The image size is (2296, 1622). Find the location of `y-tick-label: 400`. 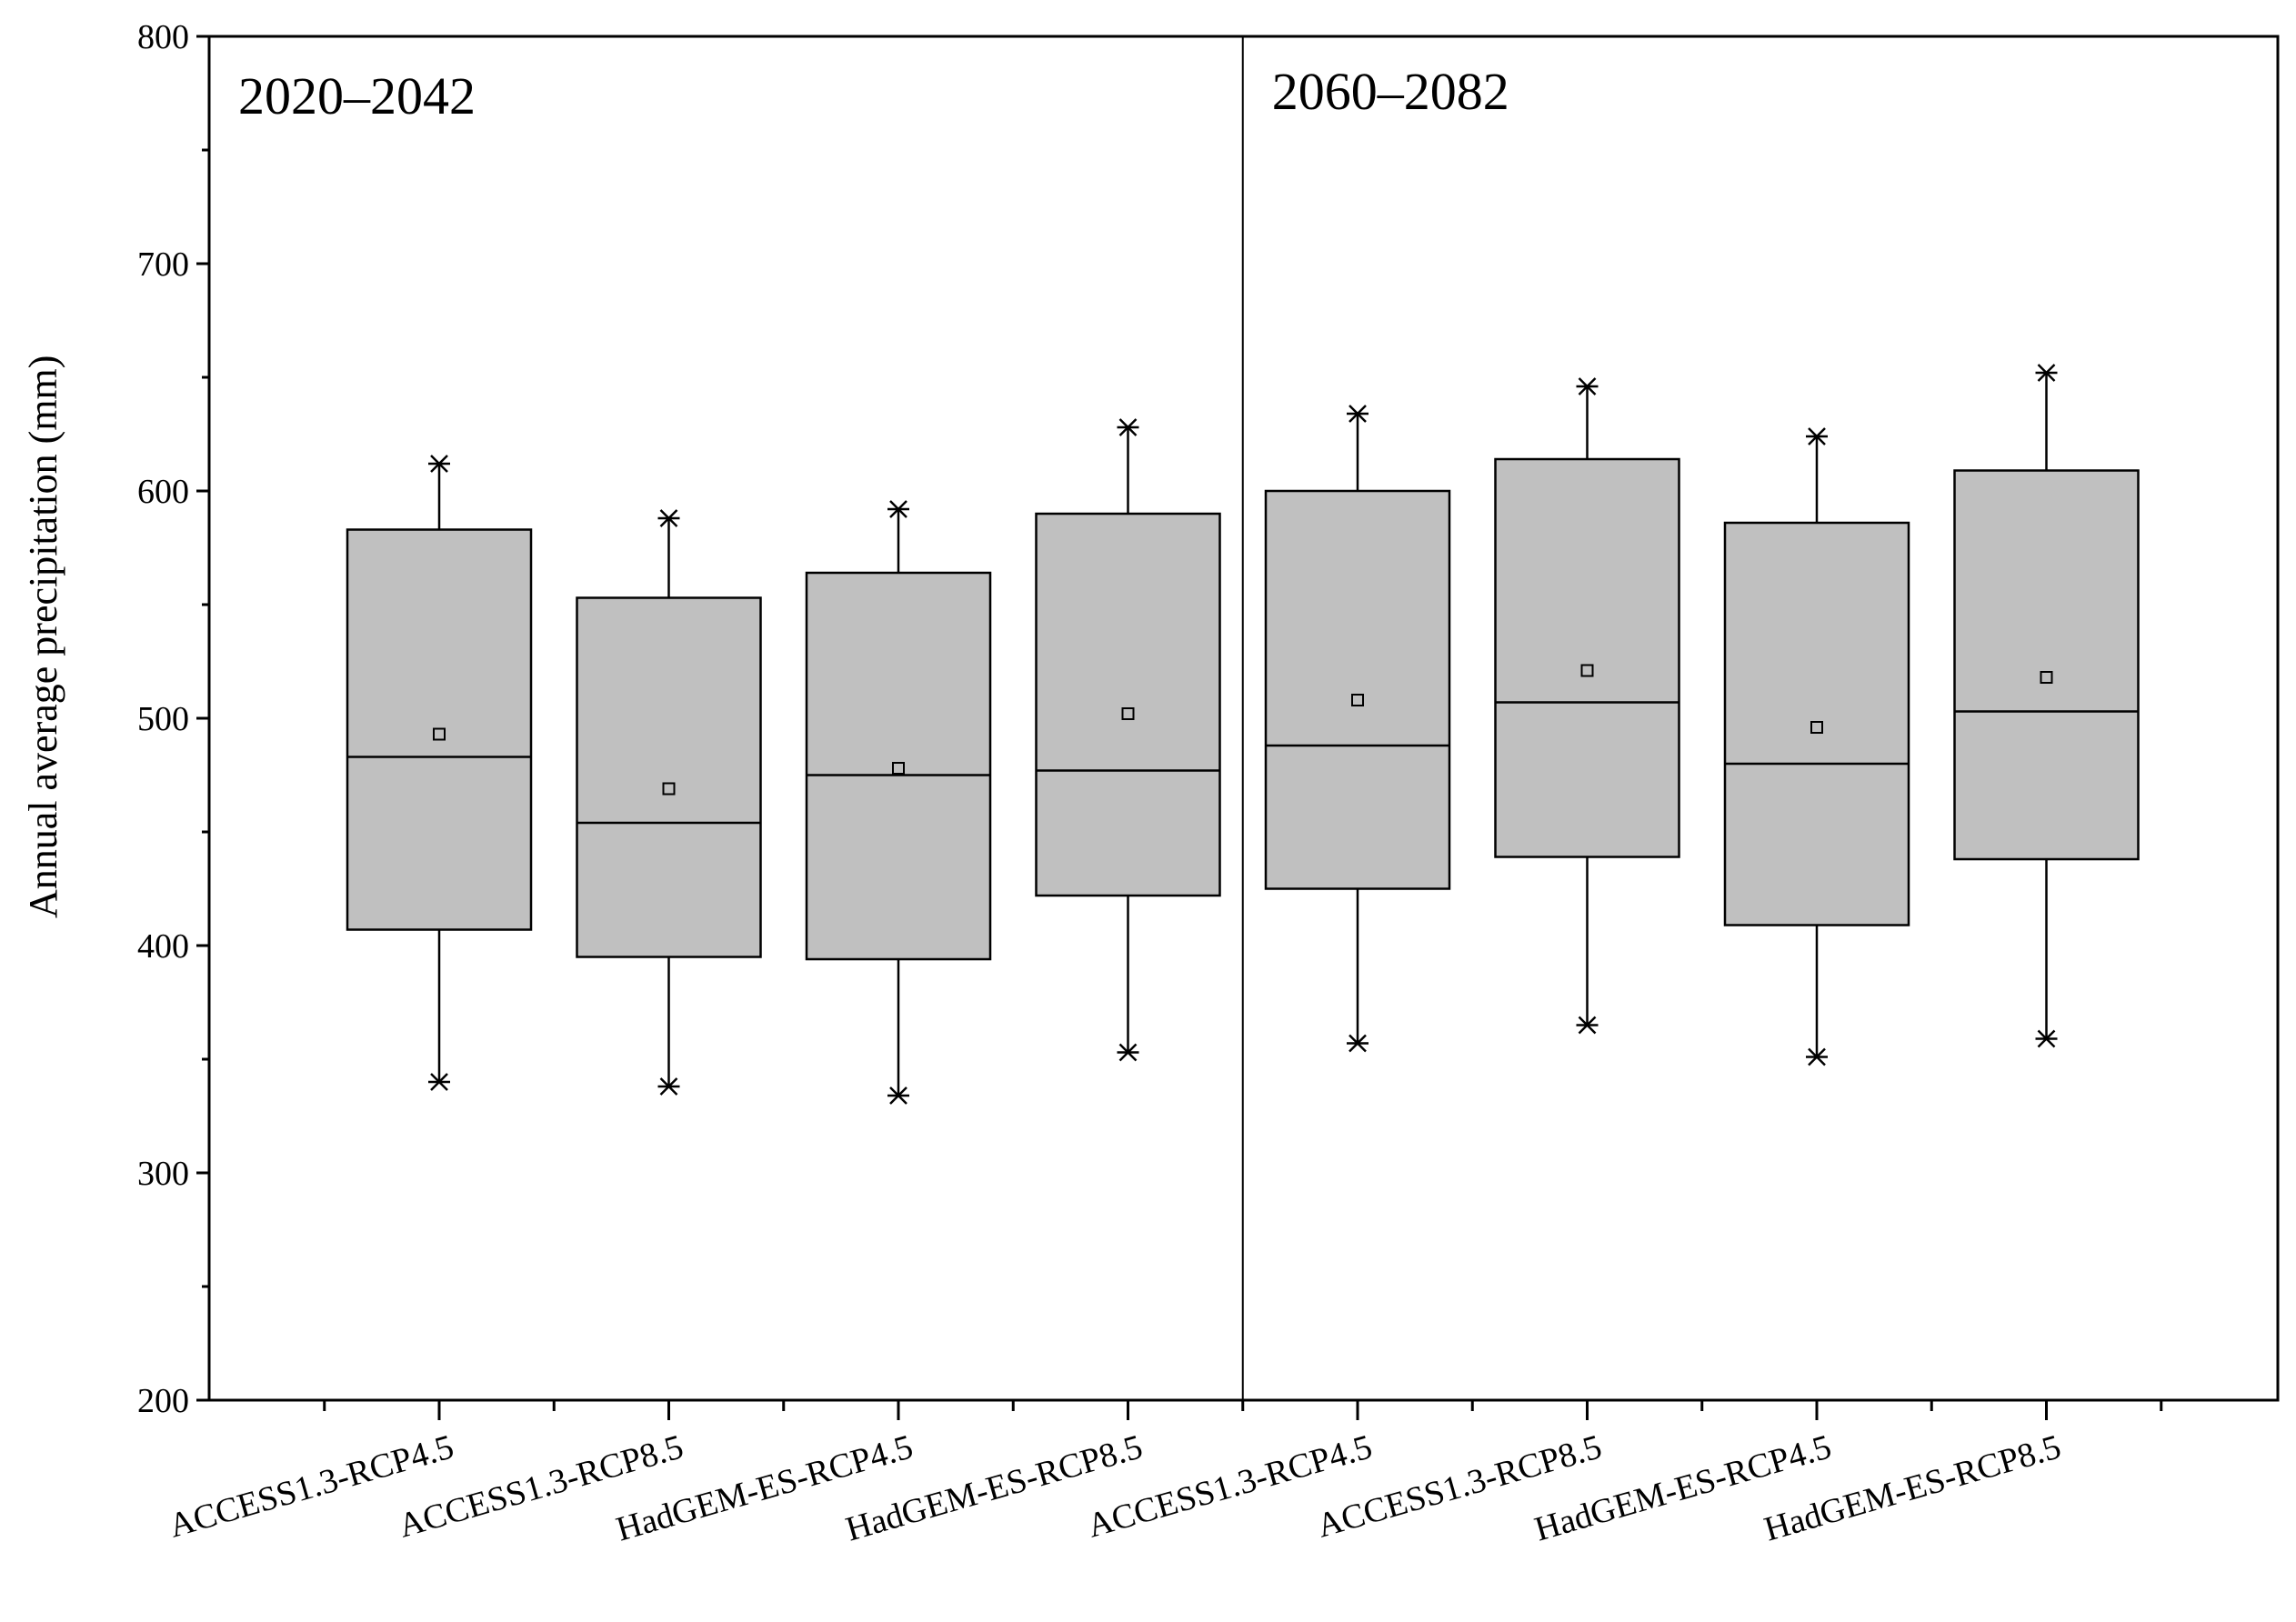

y-tick-label: 400 is located at coordinates (163, 946).